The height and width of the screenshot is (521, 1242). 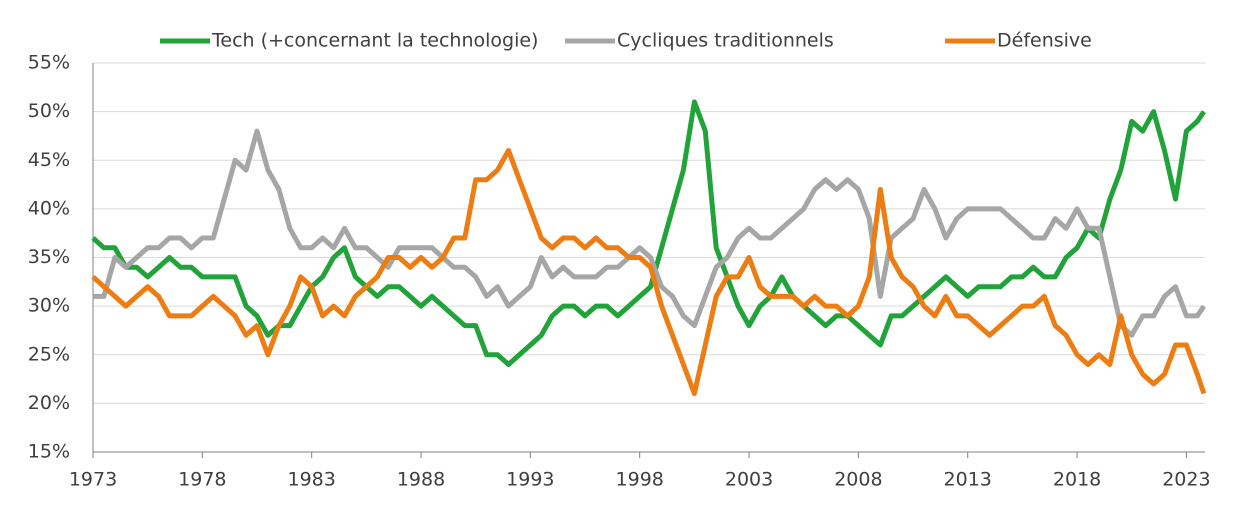 I want to click on y-tick-label: 45%, so click(x=49, y=160).